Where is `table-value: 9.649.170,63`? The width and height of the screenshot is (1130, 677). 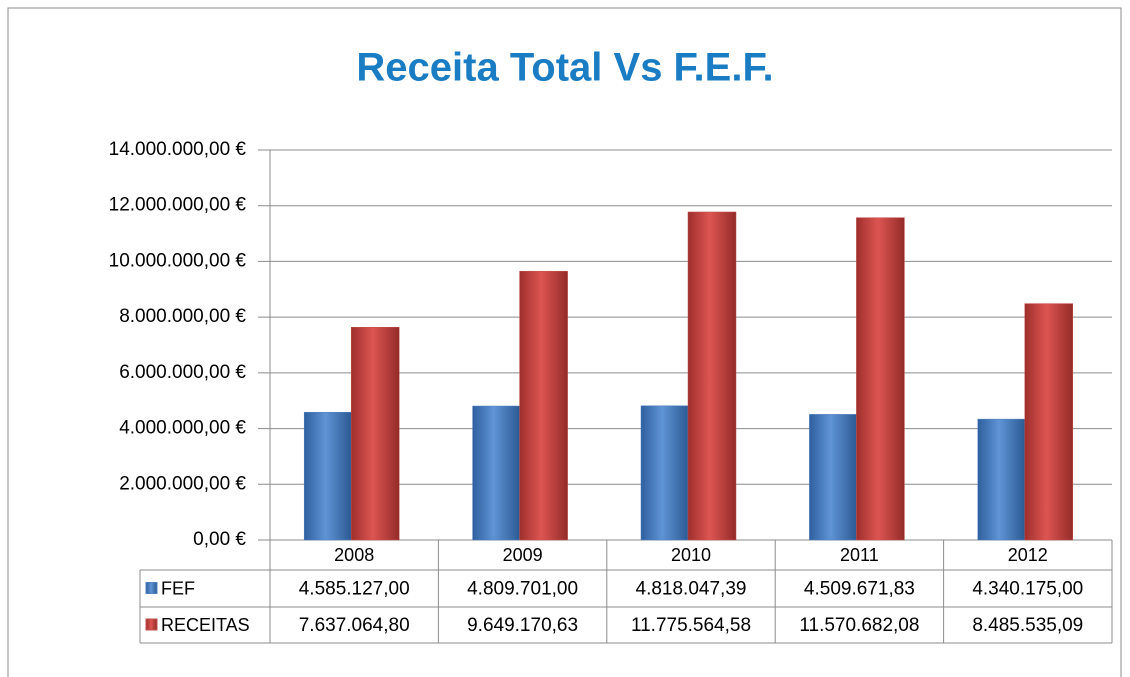
table-value: 9.649.170,63 is located at coordinates (522, 625).